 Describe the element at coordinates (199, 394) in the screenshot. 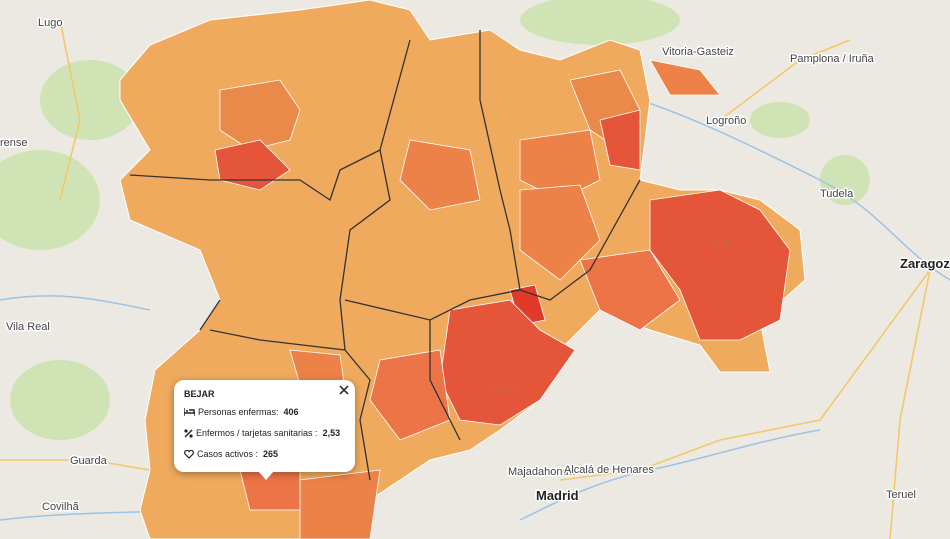

I see `popup-title: BEJAR` at that location.